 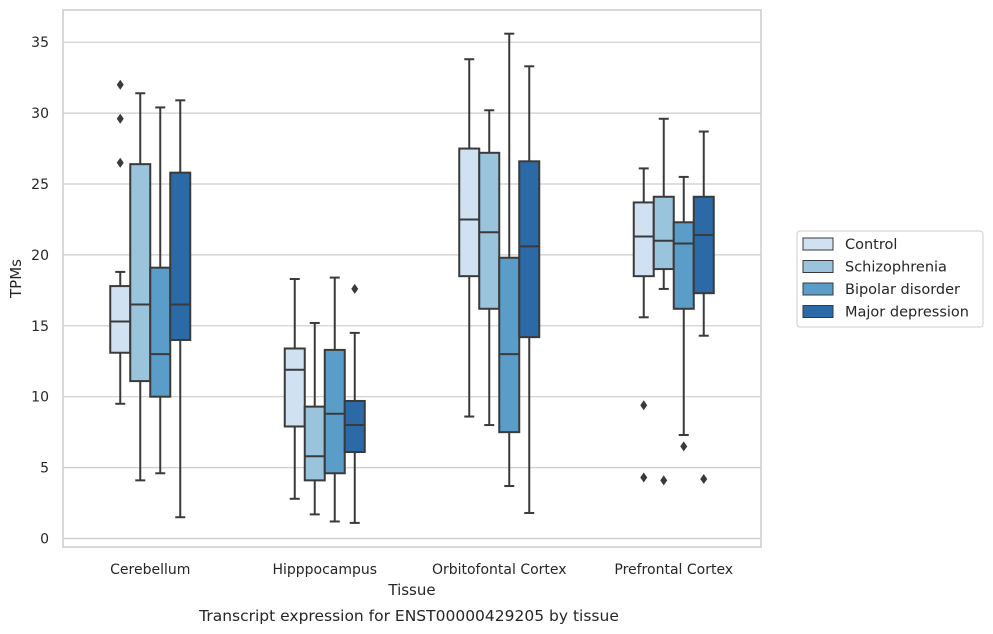 I want to click on x-tick-label: Prefrontal Cortex, so click(x=673, y=570).